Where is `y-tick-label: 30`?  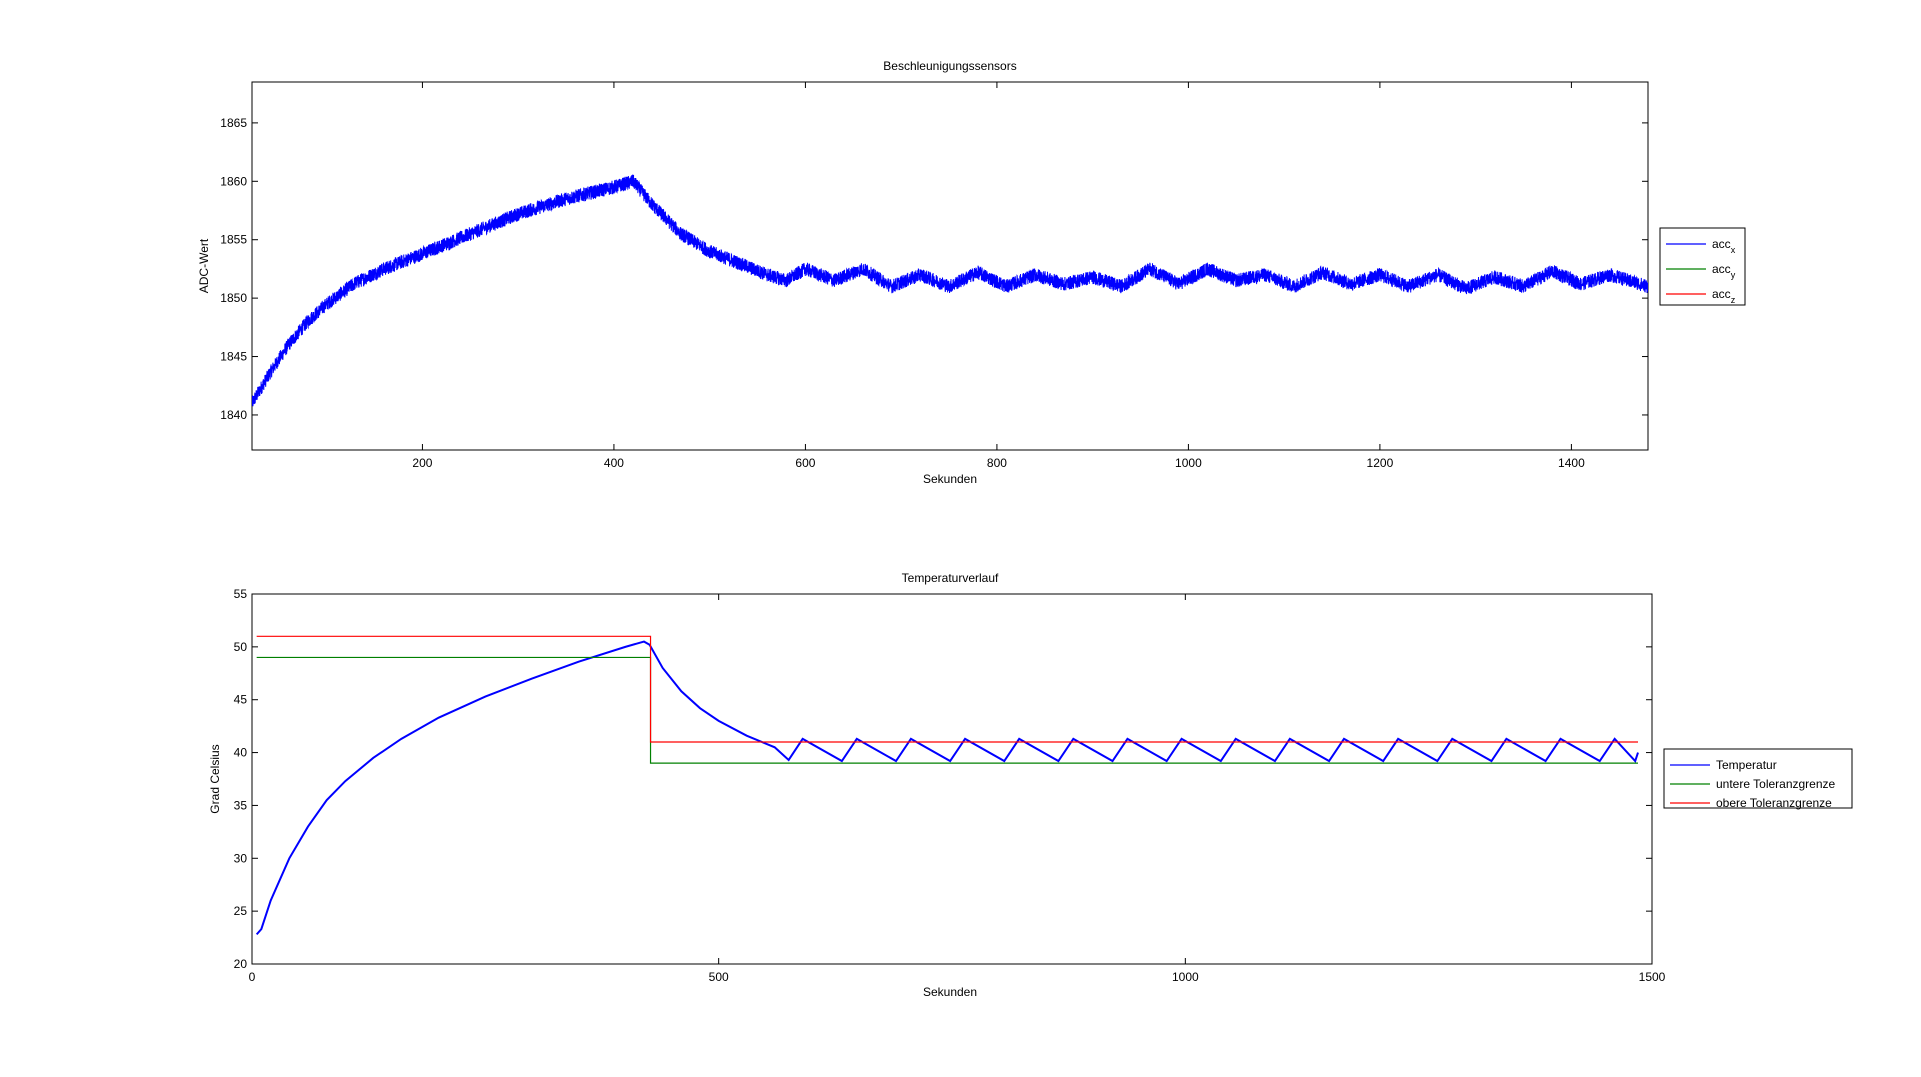 y-tick-label: 30 is located at coordinates (241, 858).